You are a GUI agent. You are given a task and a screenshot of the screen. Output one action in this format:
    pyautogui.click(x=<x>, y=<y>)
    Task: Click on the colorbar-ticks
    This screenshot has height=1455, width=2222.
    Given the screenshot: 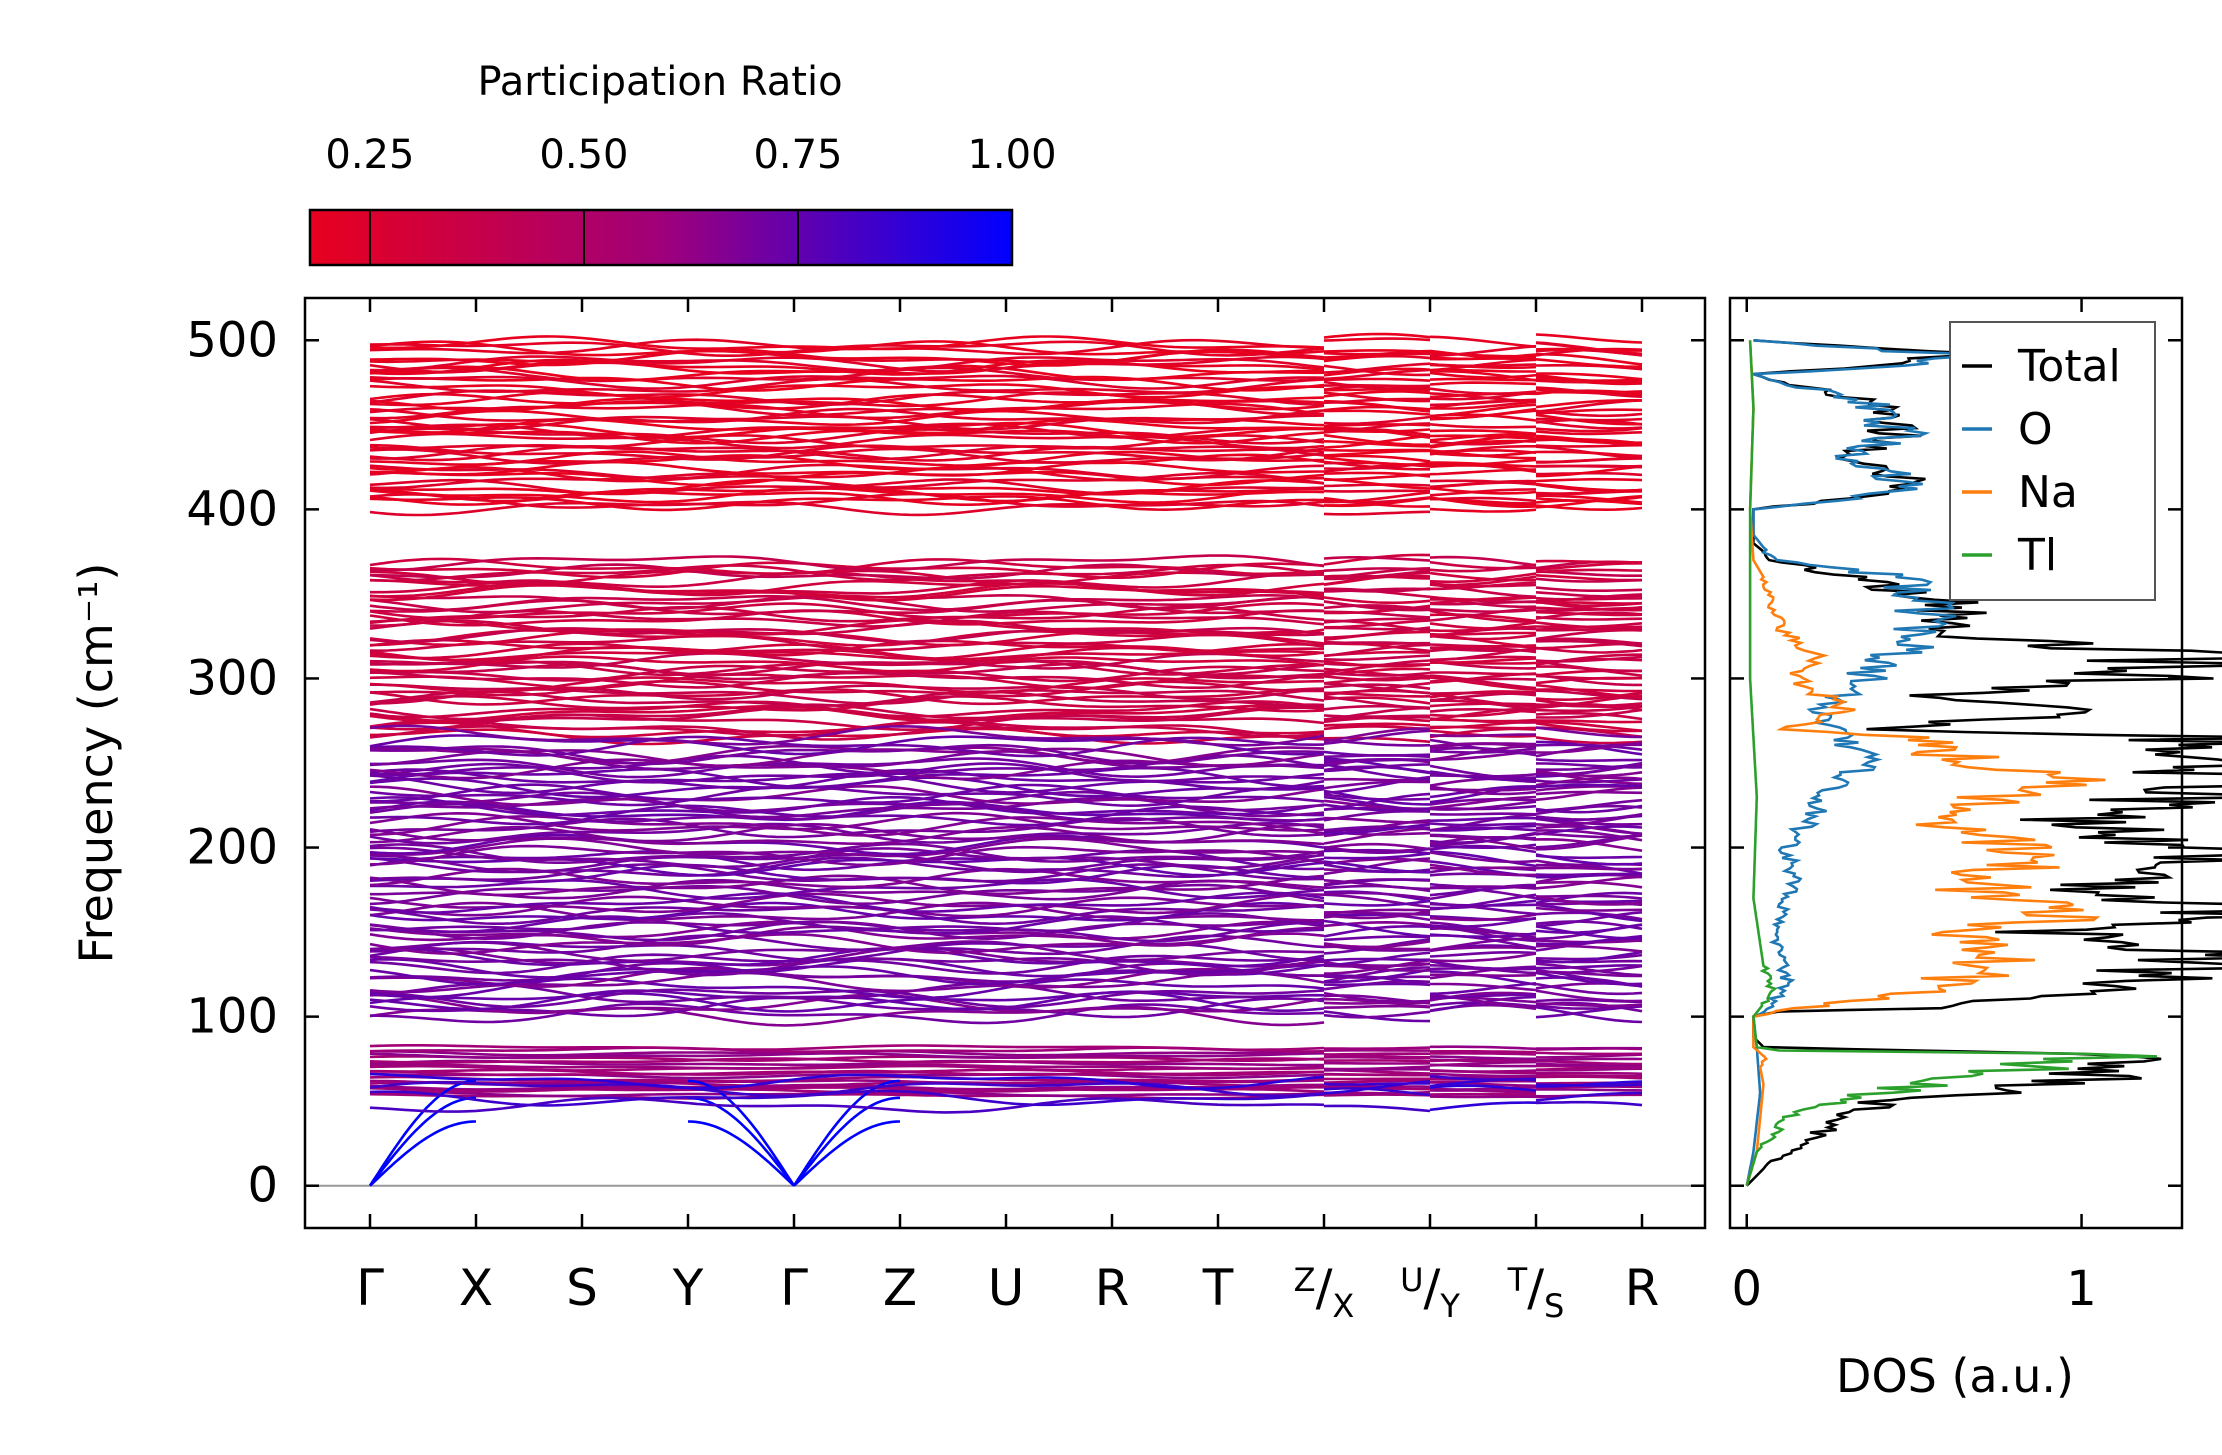 What is the action you would take?
    pyautogui.click(x=583, y=237)
    